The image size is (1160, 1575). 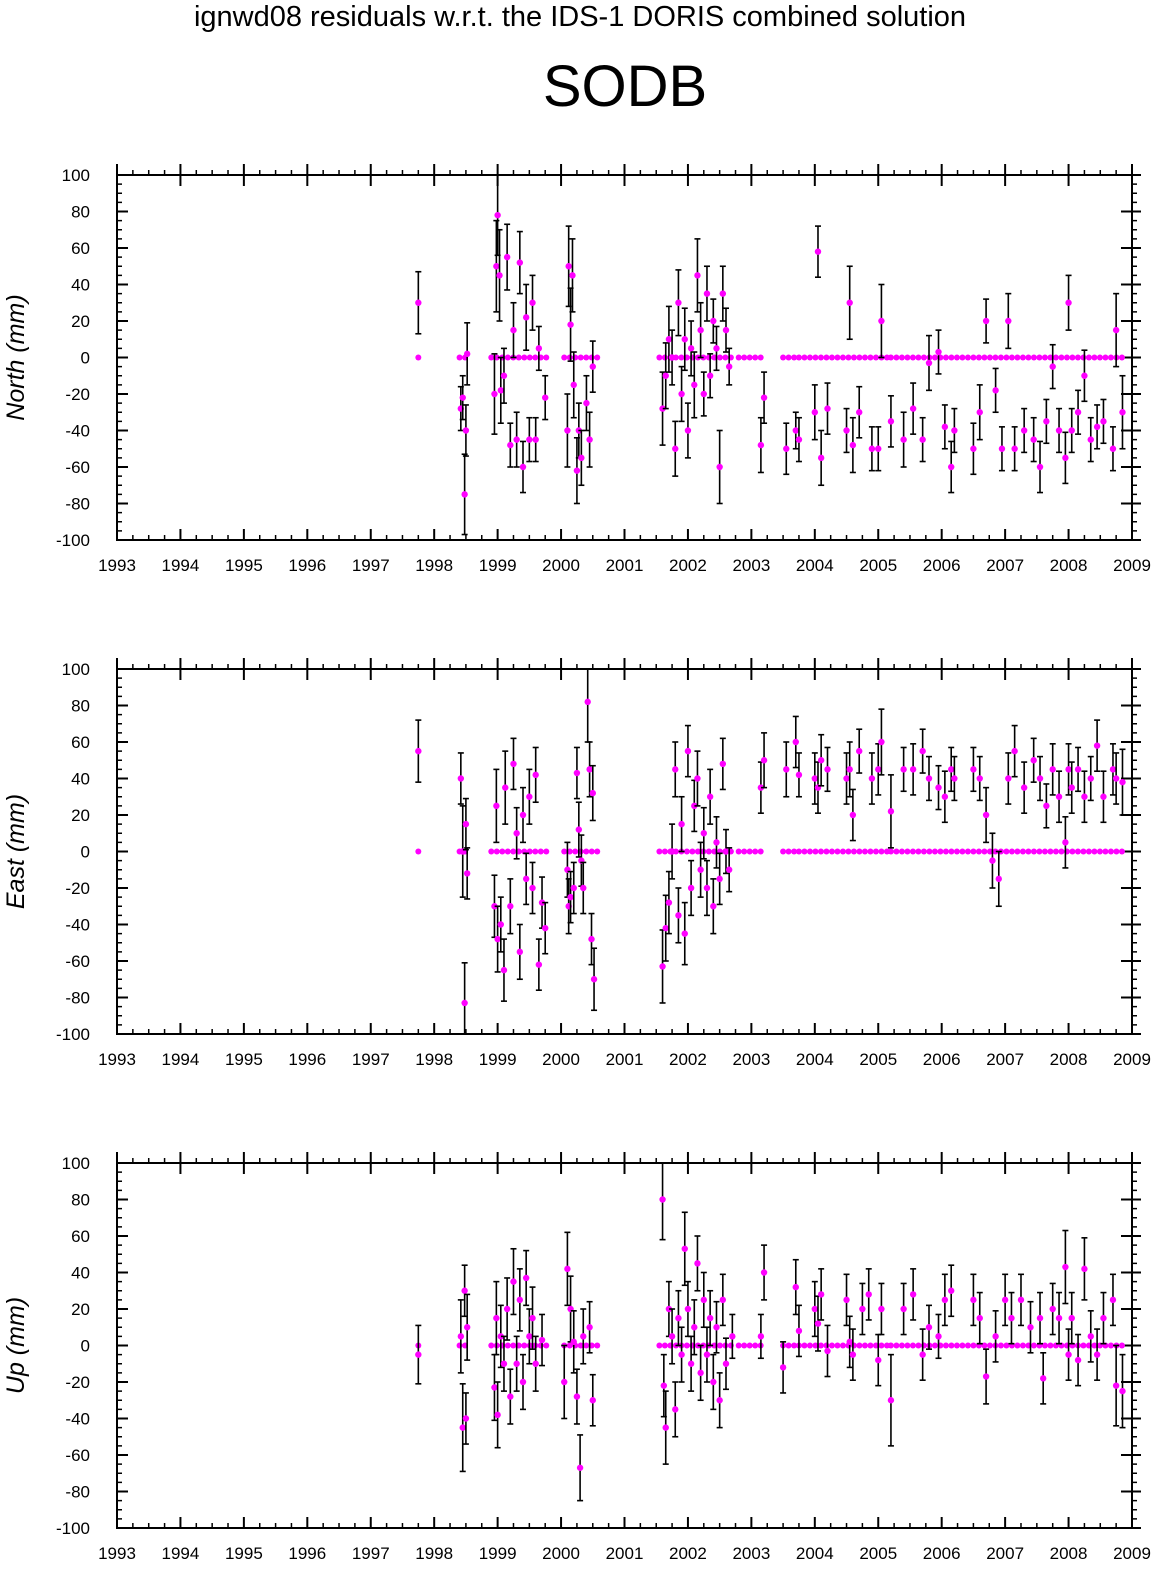 I want to click on y-tick-label: 60, so click(x=80, y=742).